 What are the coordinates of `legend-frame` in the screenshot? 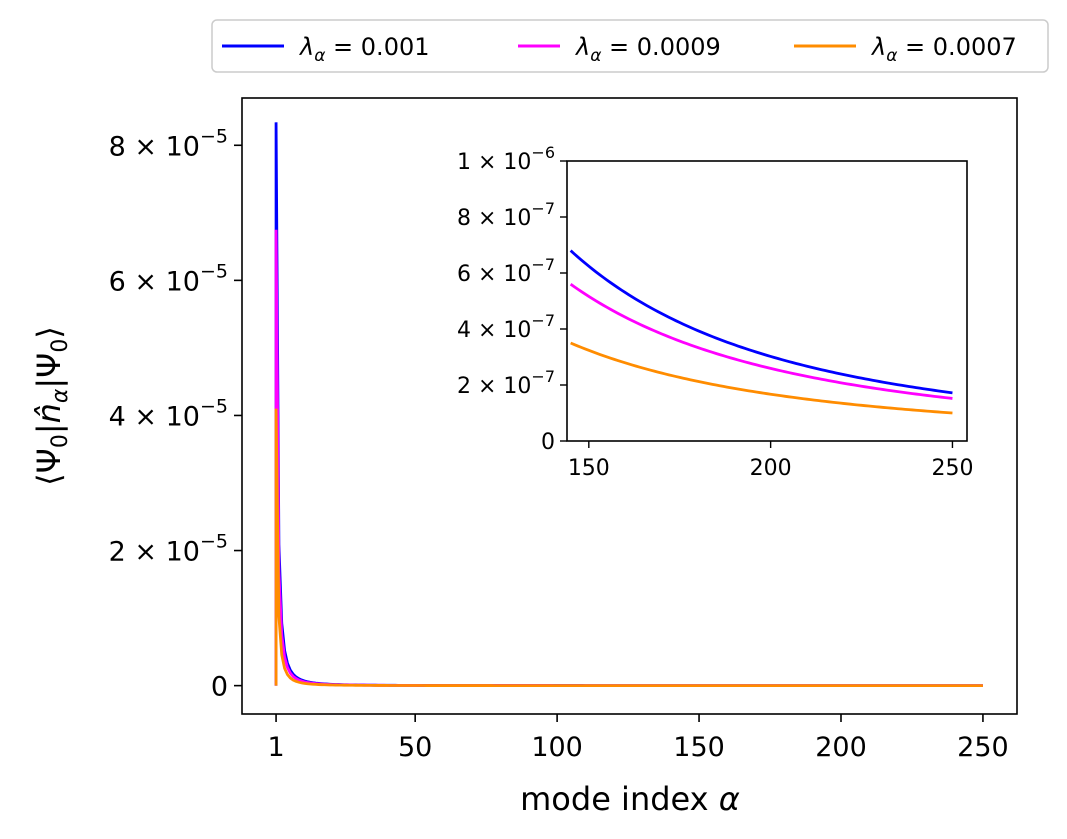 It's located at (630, 46).